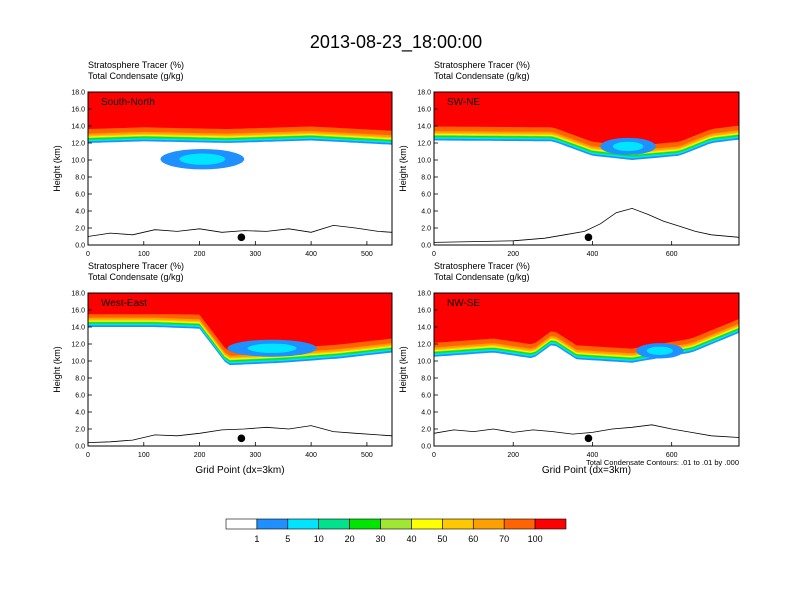 The image size is (792, 612). What do you see at coordinates (463, 102) in the screenshot?
I see `panel-label: SW-NE` at bounding box center [463, 102].